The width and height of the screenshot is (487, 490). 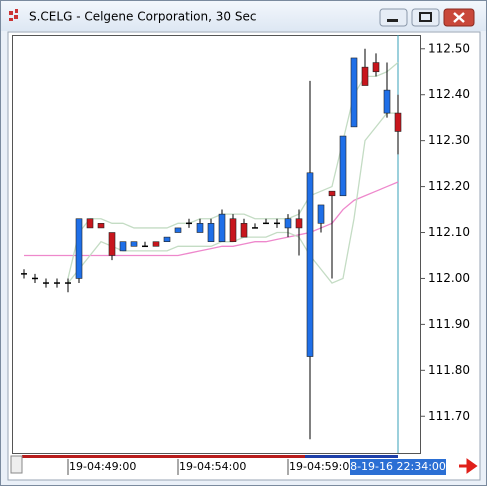 What do you see at coordinates (163, 456) in the screenshot?
I see `progress-red` at bounding box center [163, 456].